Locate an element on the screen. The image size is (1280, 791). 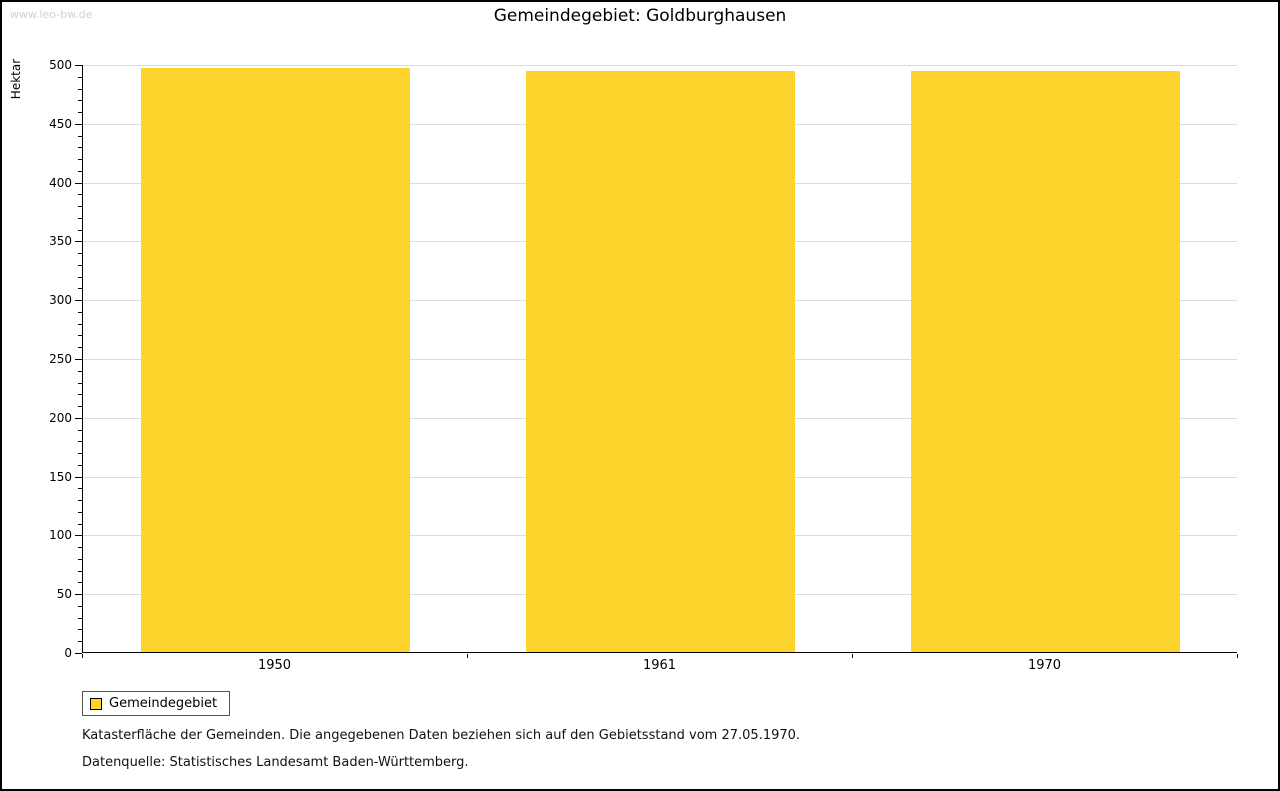
y-gridline is located at coordinates (660, 65).